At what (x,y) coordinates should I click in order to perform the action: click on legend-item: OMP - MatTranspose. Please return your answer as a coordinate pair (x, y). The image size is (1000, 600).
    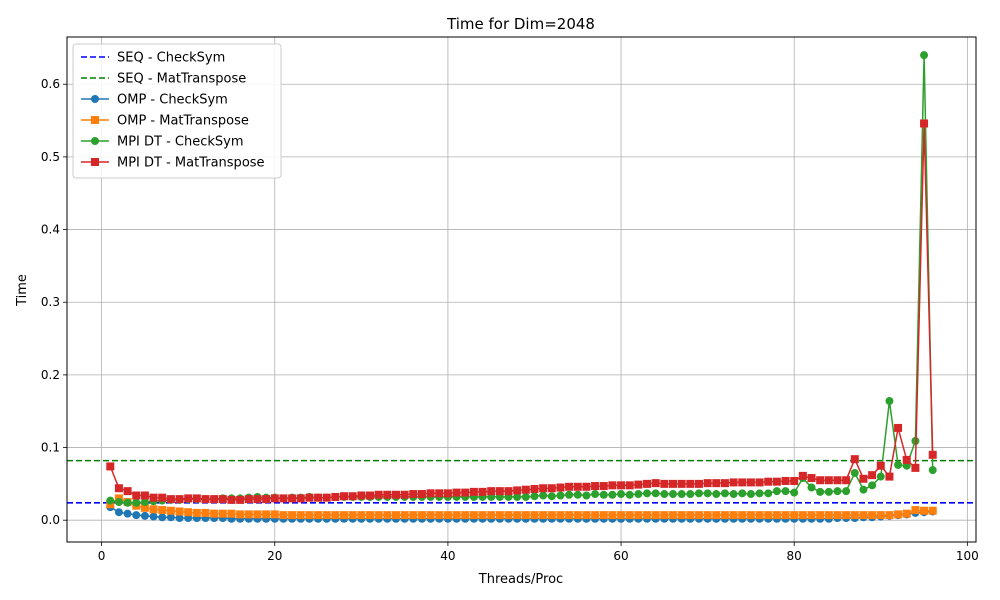
    Looking at the image, I should click on (165, 121).